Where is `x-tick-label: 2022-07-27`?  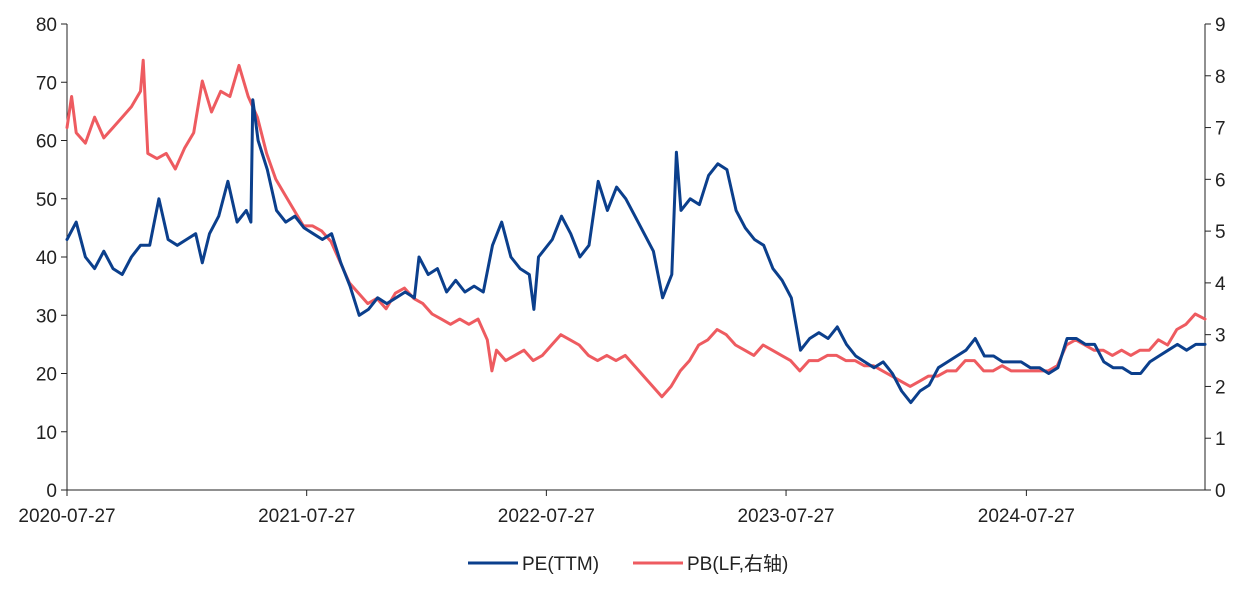
x-tick-label: 2022-07-27 is located at coordinates (546, 516).